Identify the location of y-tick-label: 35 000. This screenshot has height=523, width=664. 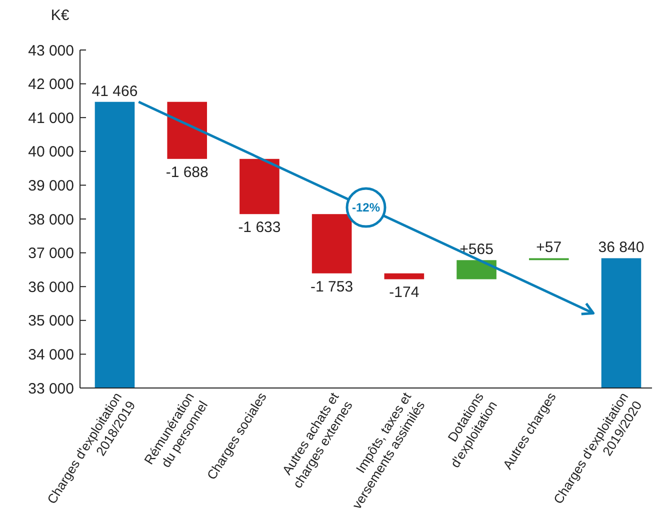
(51, 321).